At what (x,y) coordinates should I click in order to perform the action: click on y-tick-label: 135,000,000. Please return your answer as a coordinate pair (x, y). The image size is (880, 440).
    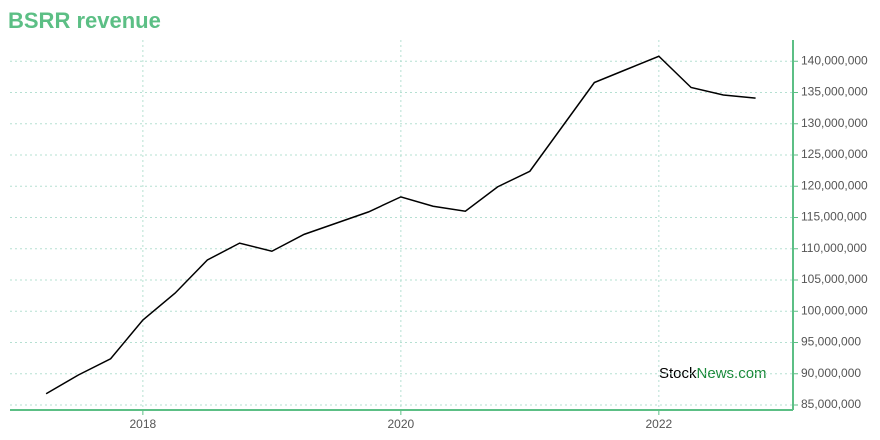
    Looking at the image, I should click on (834, 92).